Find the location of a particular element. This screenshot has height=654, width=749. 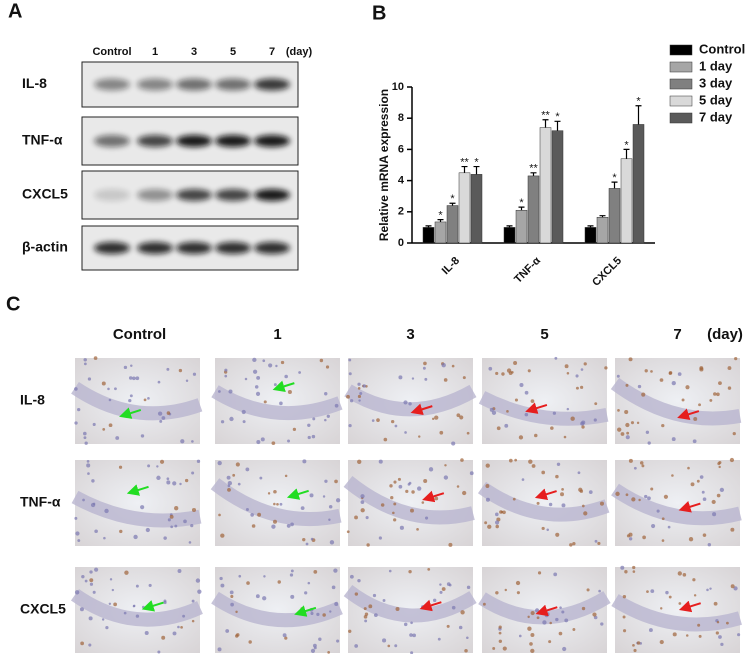

panel-label: B is located at coordinates (379, 13).